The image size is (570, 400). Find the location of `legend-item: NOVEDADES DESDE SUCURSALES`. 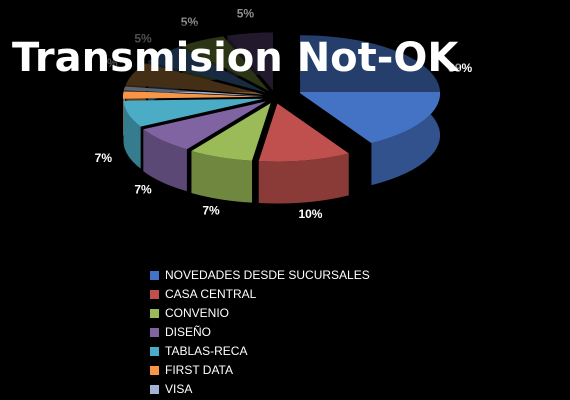

legend-item: NOVEDADES DESDE SUCURSALES is located at coordinates (300, 275).